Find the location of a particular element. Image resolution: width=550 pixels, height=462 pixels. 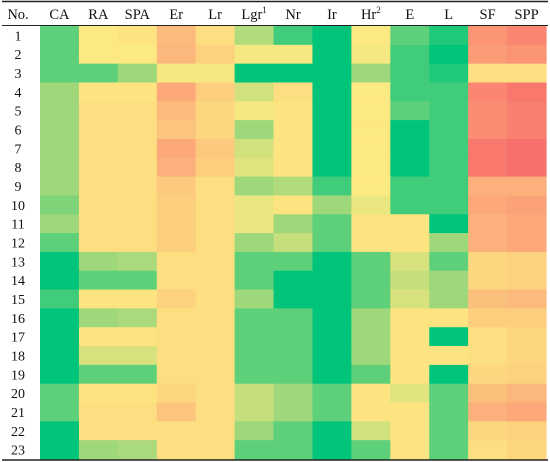

row-label: 17 is located at coordinates (18, 338).